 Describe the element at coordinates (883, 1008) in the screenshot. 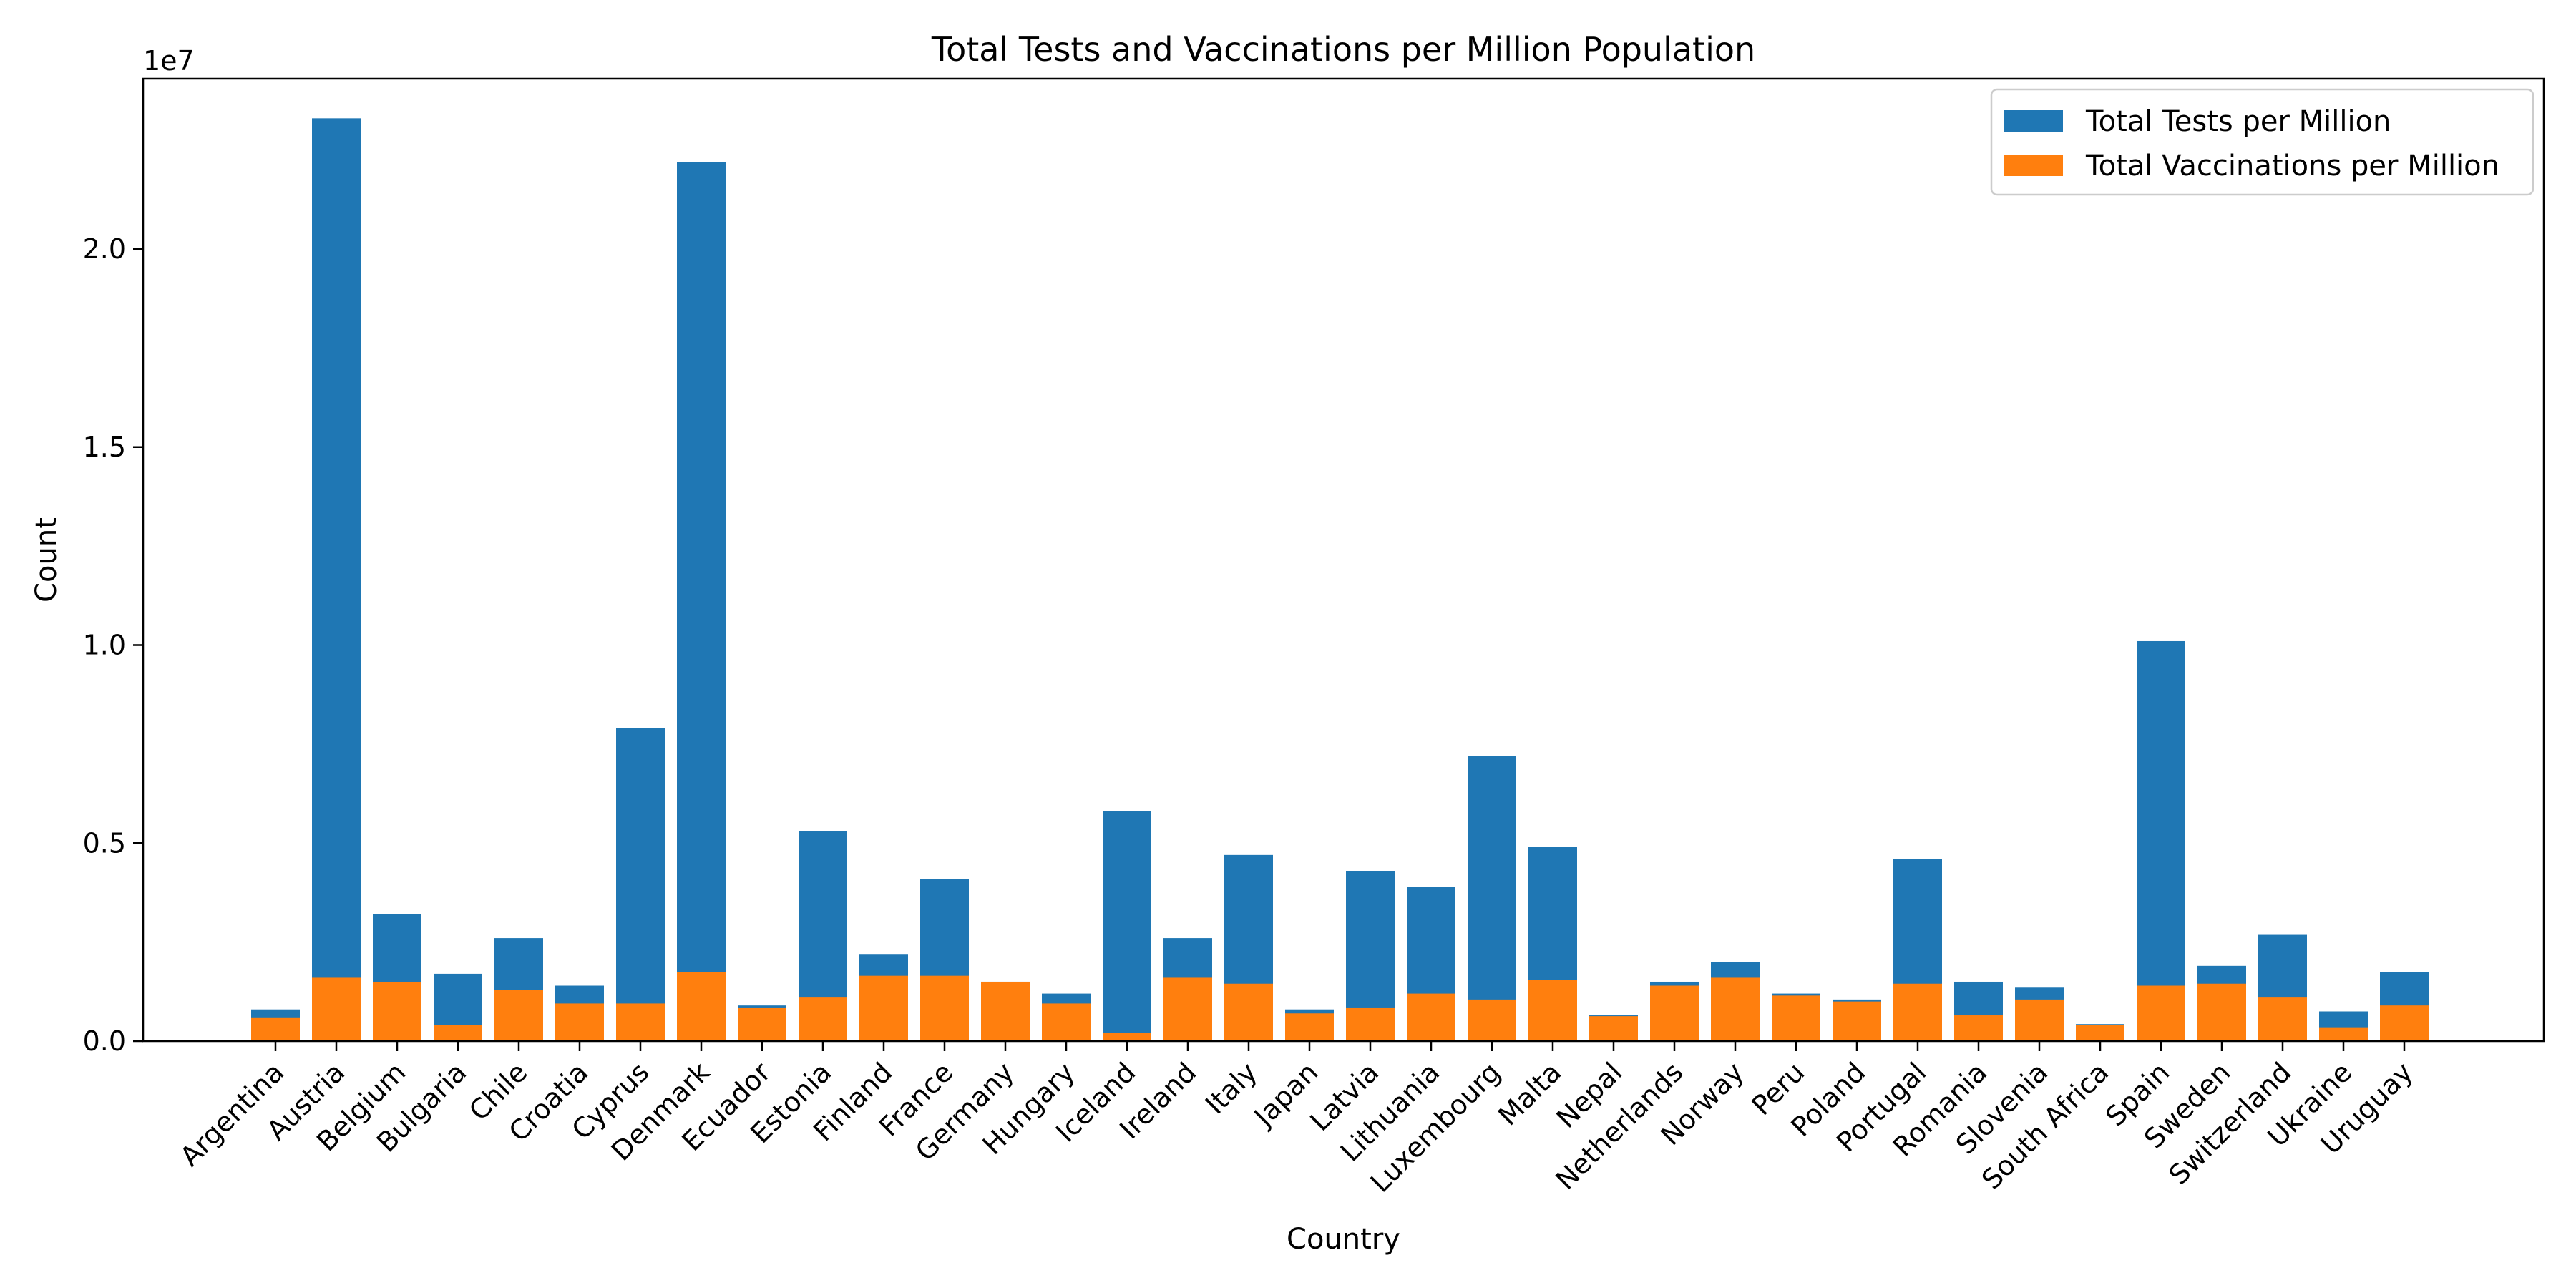

I see `bar-vaccinations-finland` at that location.